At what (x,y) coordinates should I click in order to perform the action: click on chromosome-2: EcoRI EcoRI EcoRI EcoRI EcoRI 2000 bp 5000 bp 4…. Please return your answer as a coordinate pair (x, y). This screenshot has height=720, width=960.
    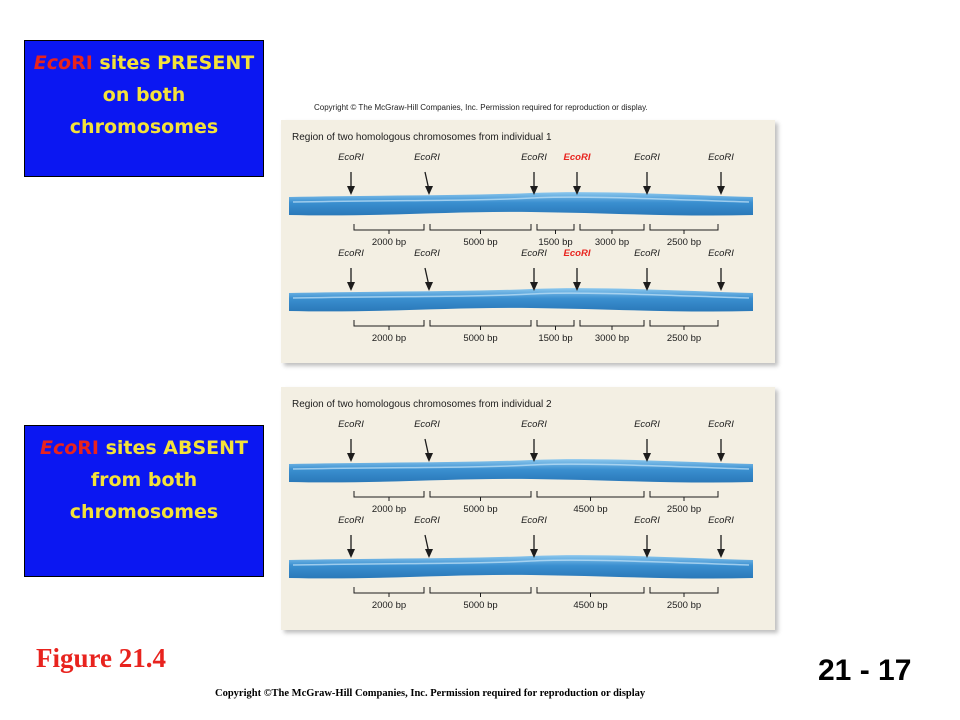
    Looking at the image, I should click on (521, 563).